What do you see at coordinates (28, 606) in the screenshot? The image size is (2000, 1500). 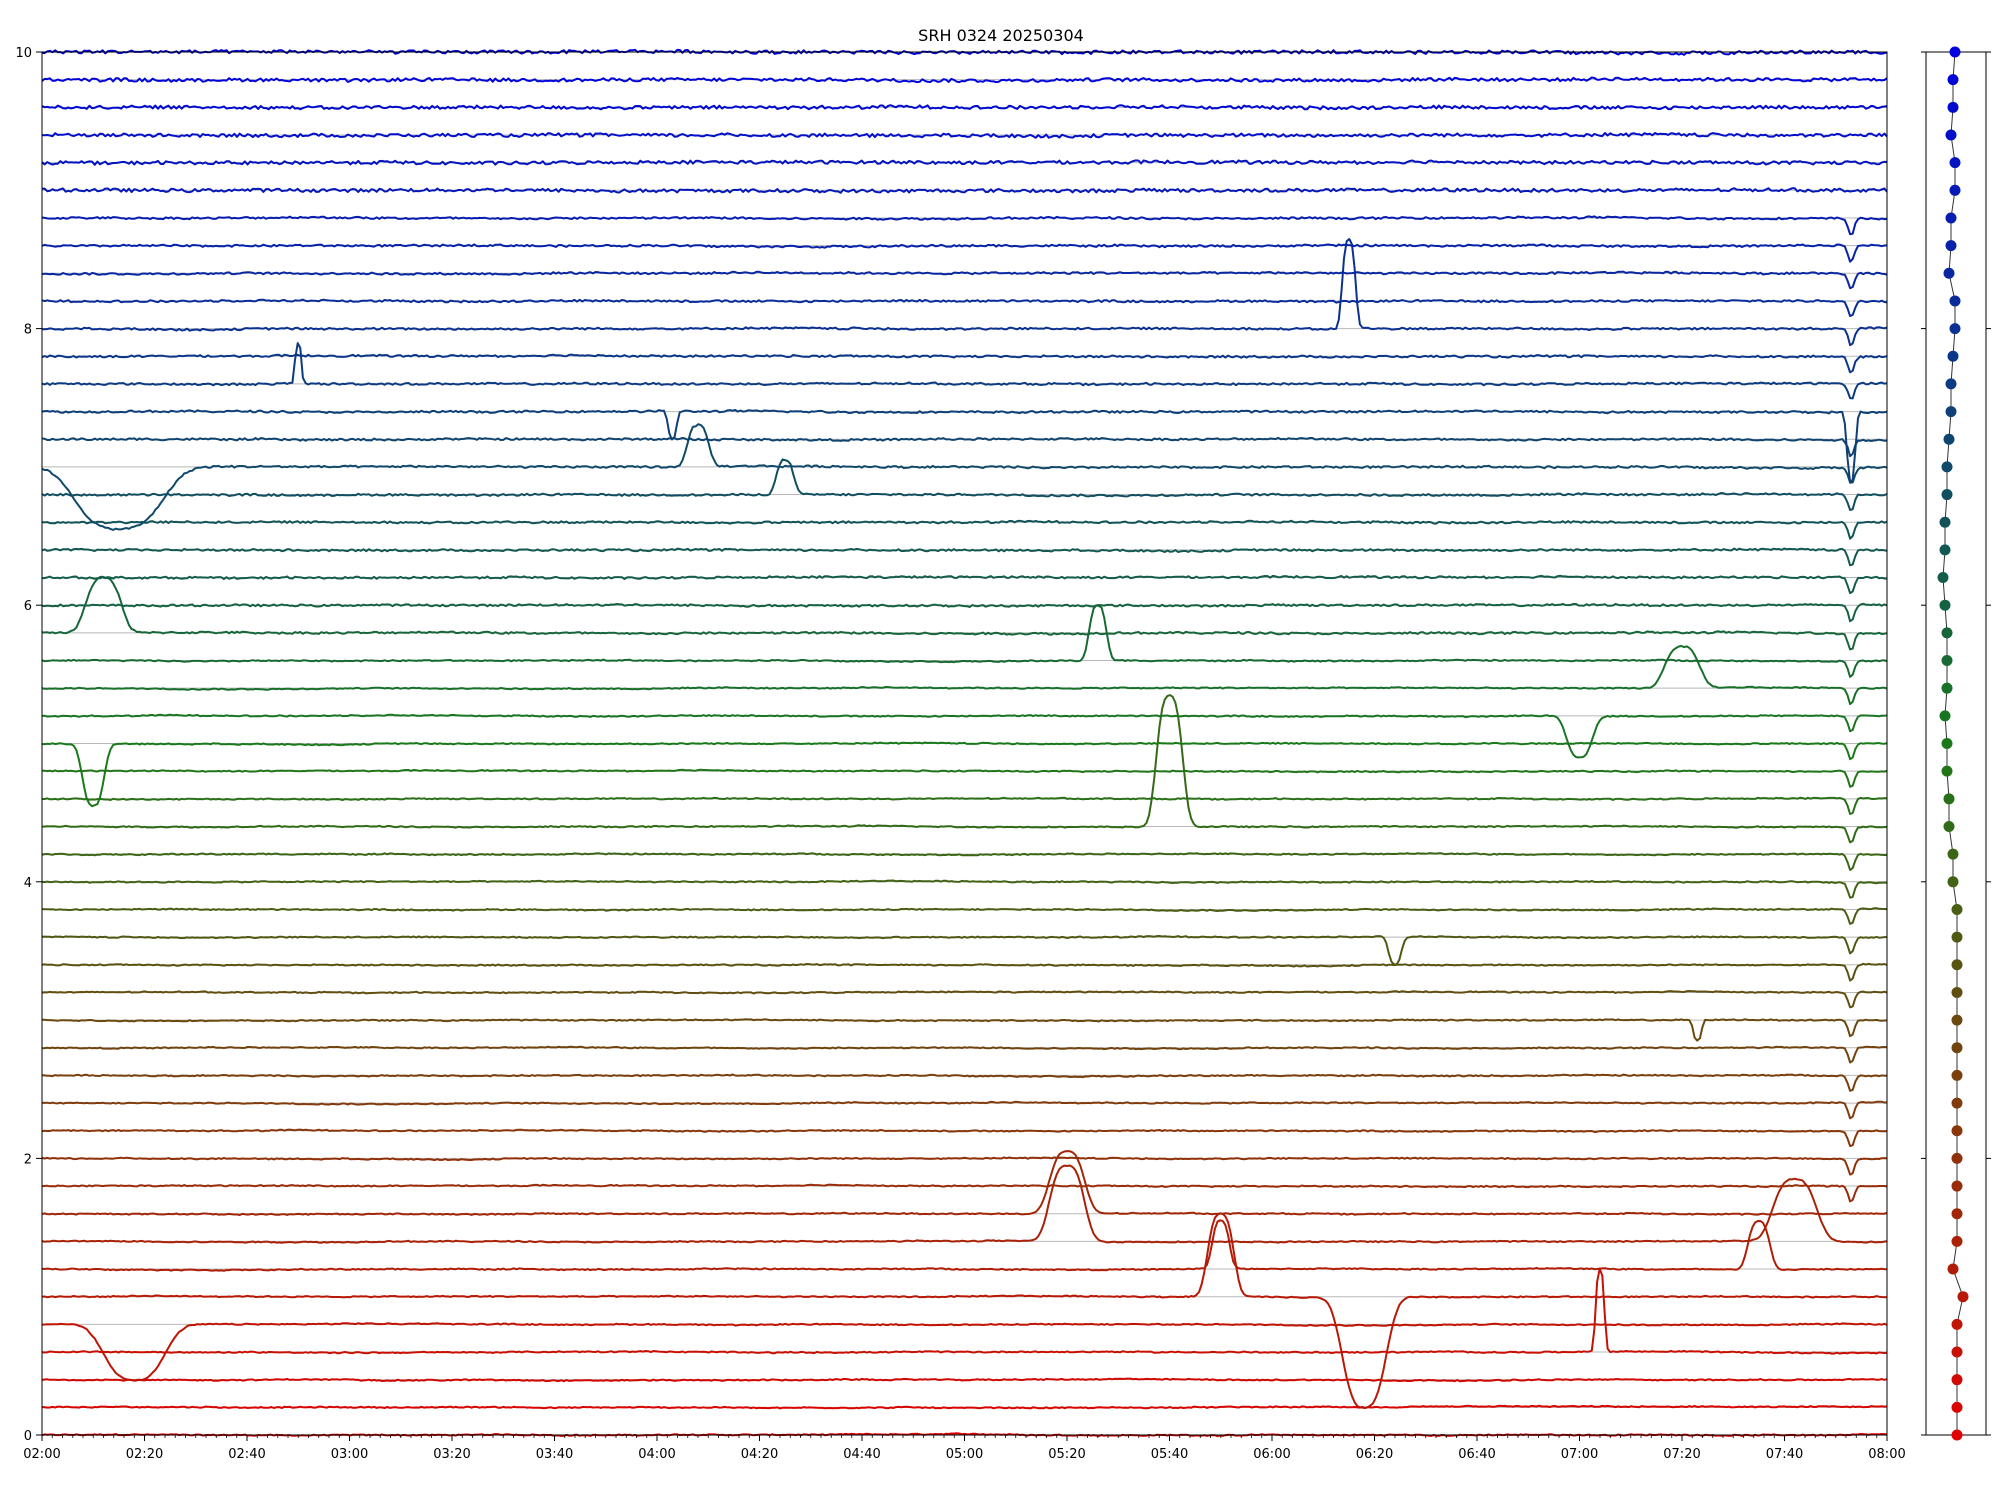 I see `y-tick-label: 6` at bounding box center [28, 606].